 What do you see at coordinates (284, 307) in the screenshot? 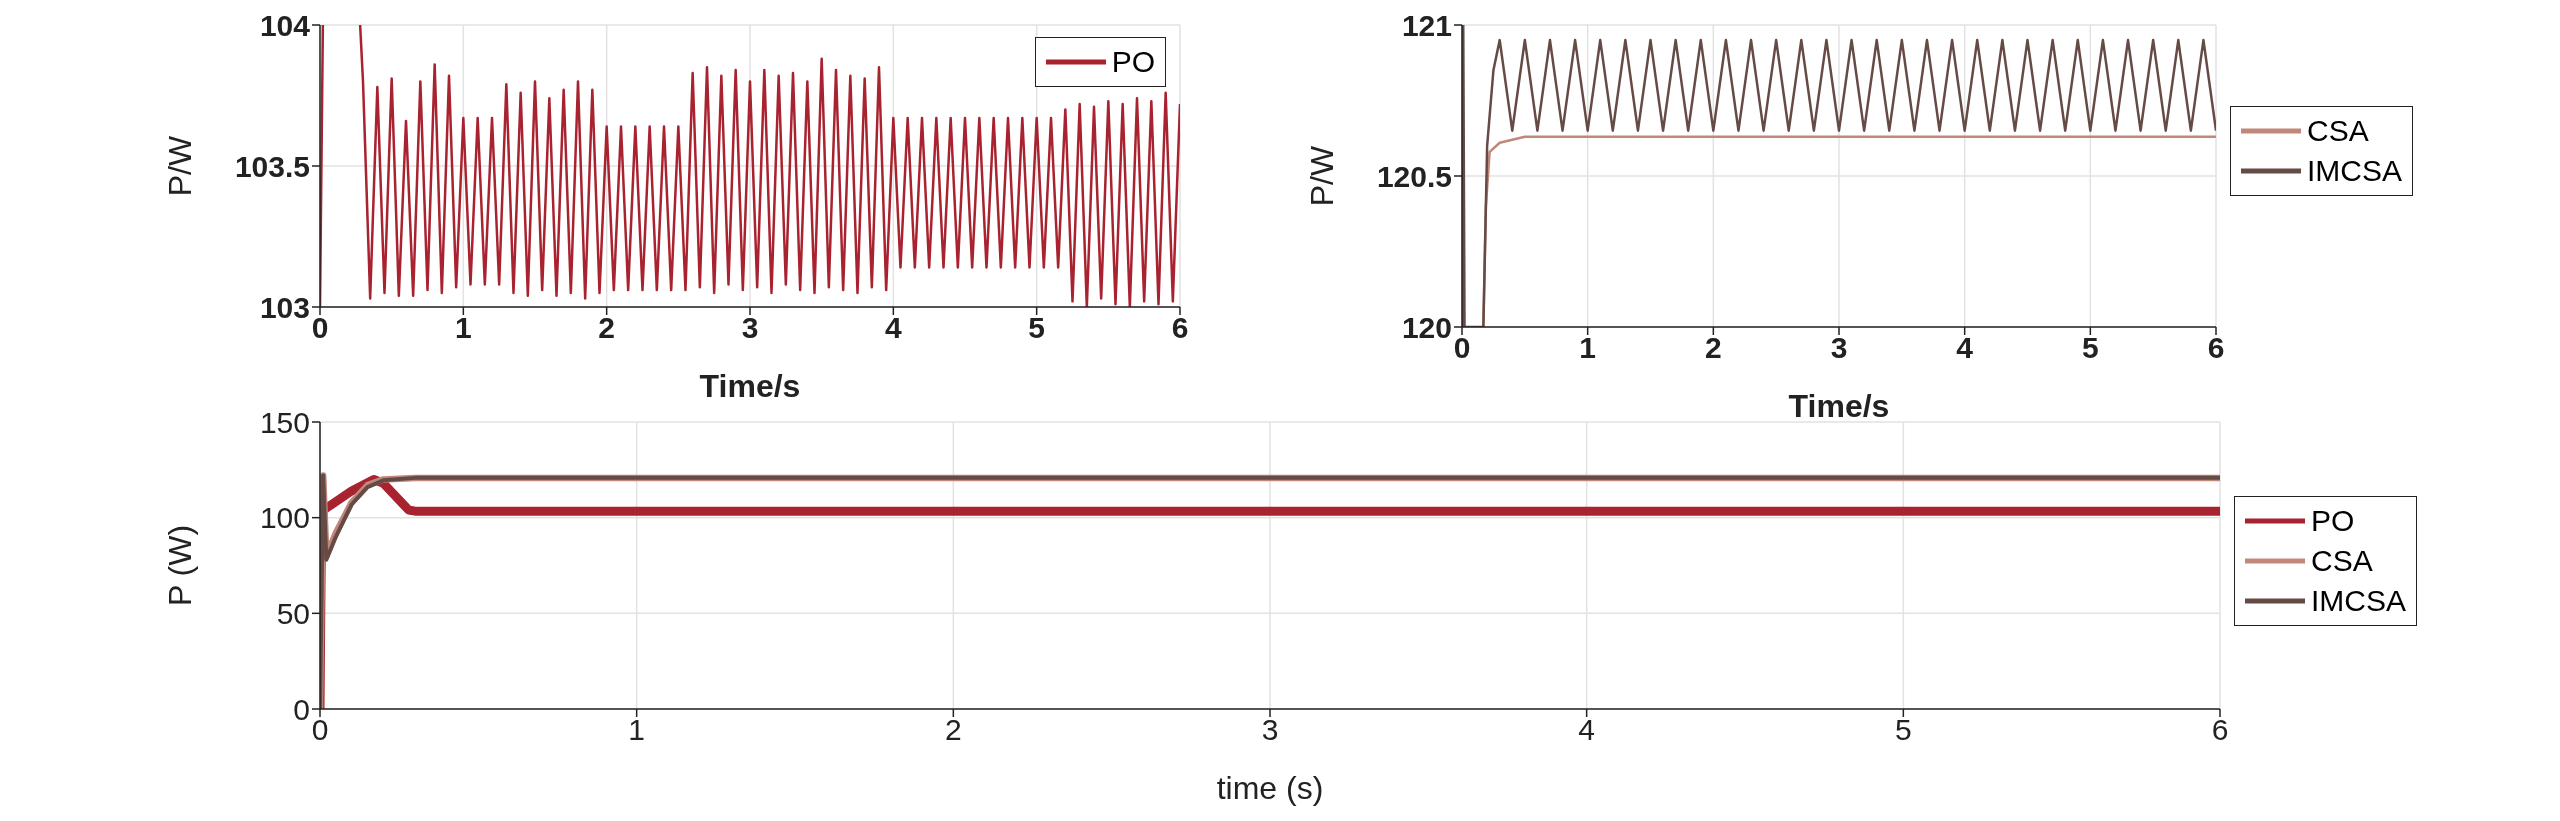
I see `y-tick-label: 103` at bounding box center [284, 307].